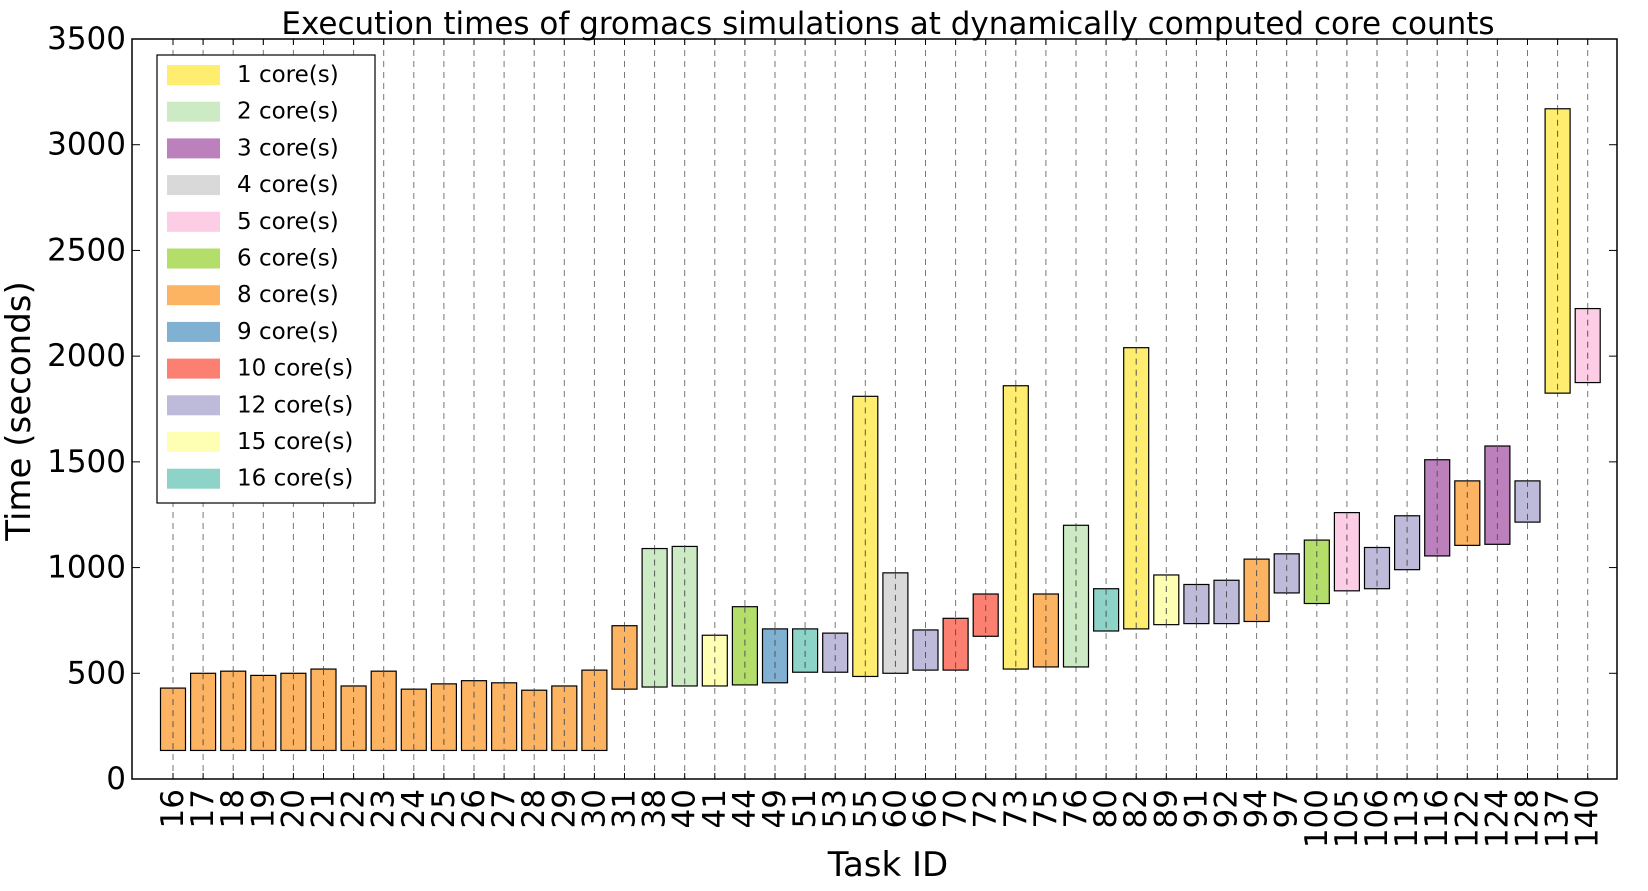 This screenshot has width=1648, height=891. I want to click on legend-label: 1 core(s), so click(288, 75).